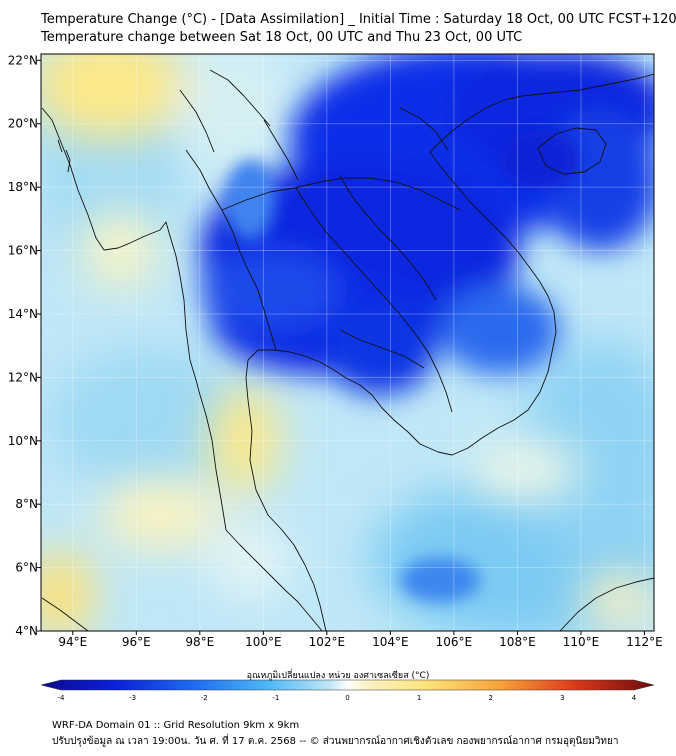  What do you see at coordinates (23, 187) in the screenshot?
I see `latitude-tick-label: 18°N` at bounding box center [23, 187].